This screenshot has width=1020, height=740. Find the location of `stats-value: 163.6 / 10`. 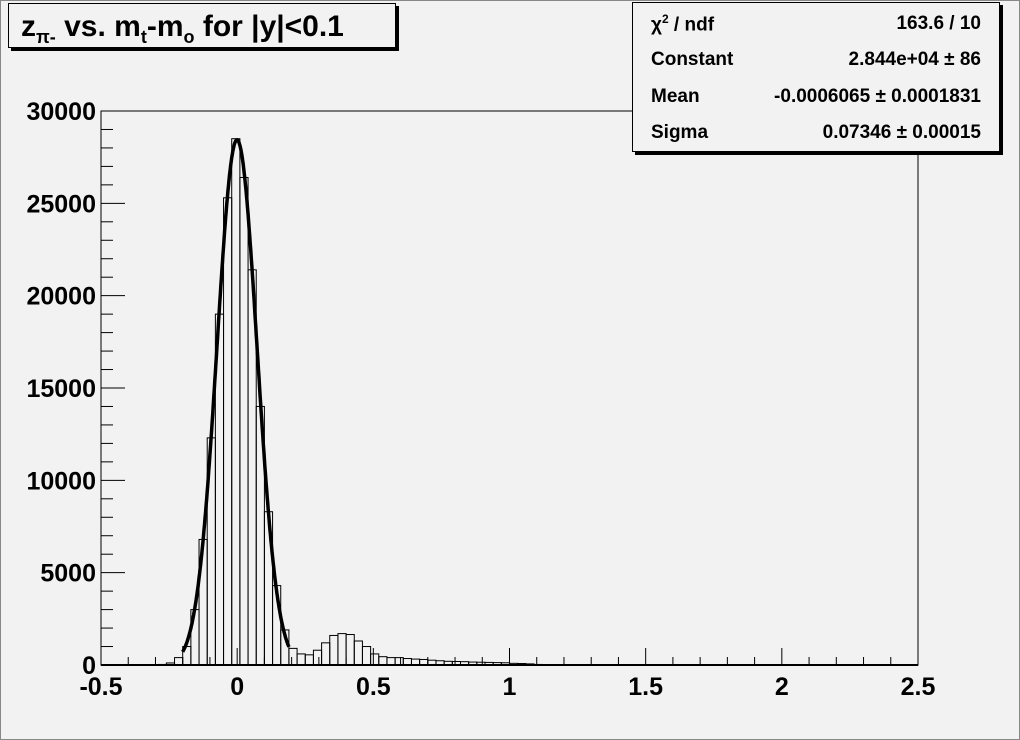

stats-value: 163.6 / 10 is located at coordinates (938, 23).